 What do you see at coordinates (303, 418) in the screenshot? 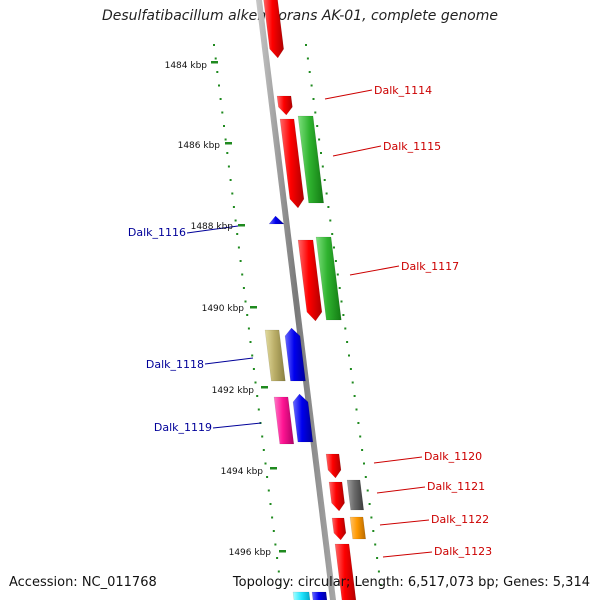
I see `gene-feature-dalk-1119-b` at bounding box center [303, 418].